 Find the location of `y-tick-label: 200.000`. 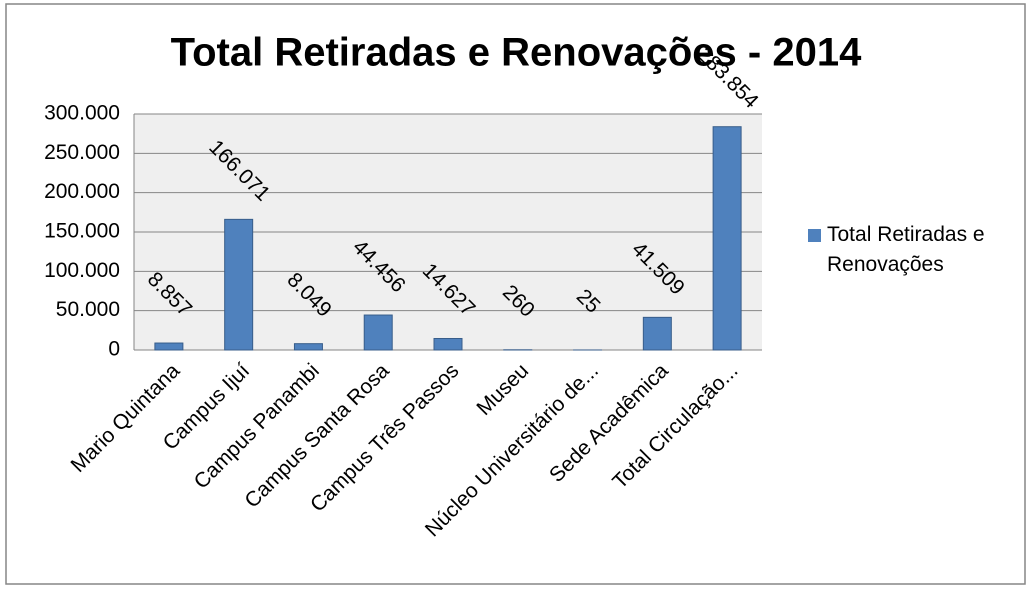

y-tick-label: 200.000 is located at coordinates (82, 191).